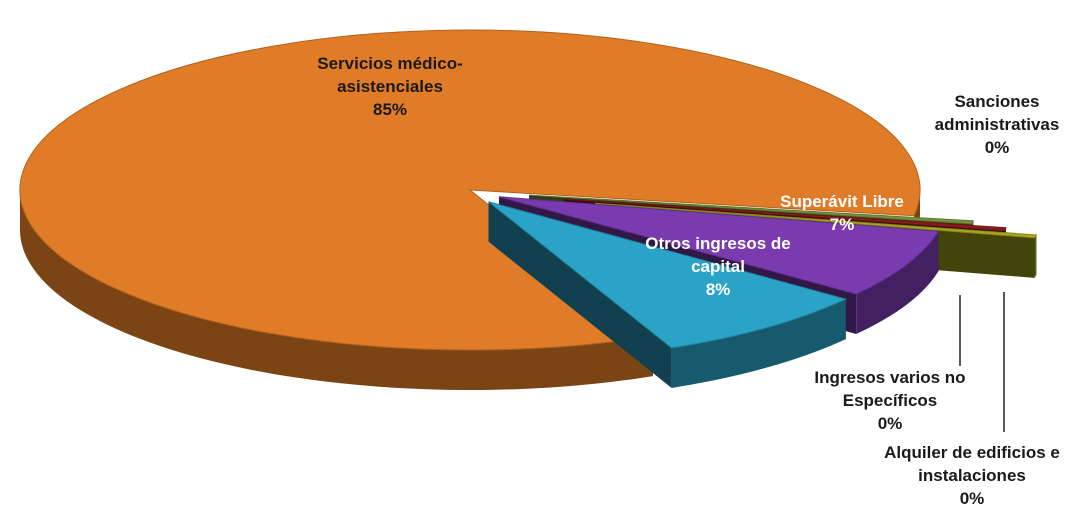 Image resolution: width=1076 pixels, height=517 pixels. Describe the element at coordinates (997, 113) in the screenshot. I see `slice-name: Sanciones administrativas` at that location.